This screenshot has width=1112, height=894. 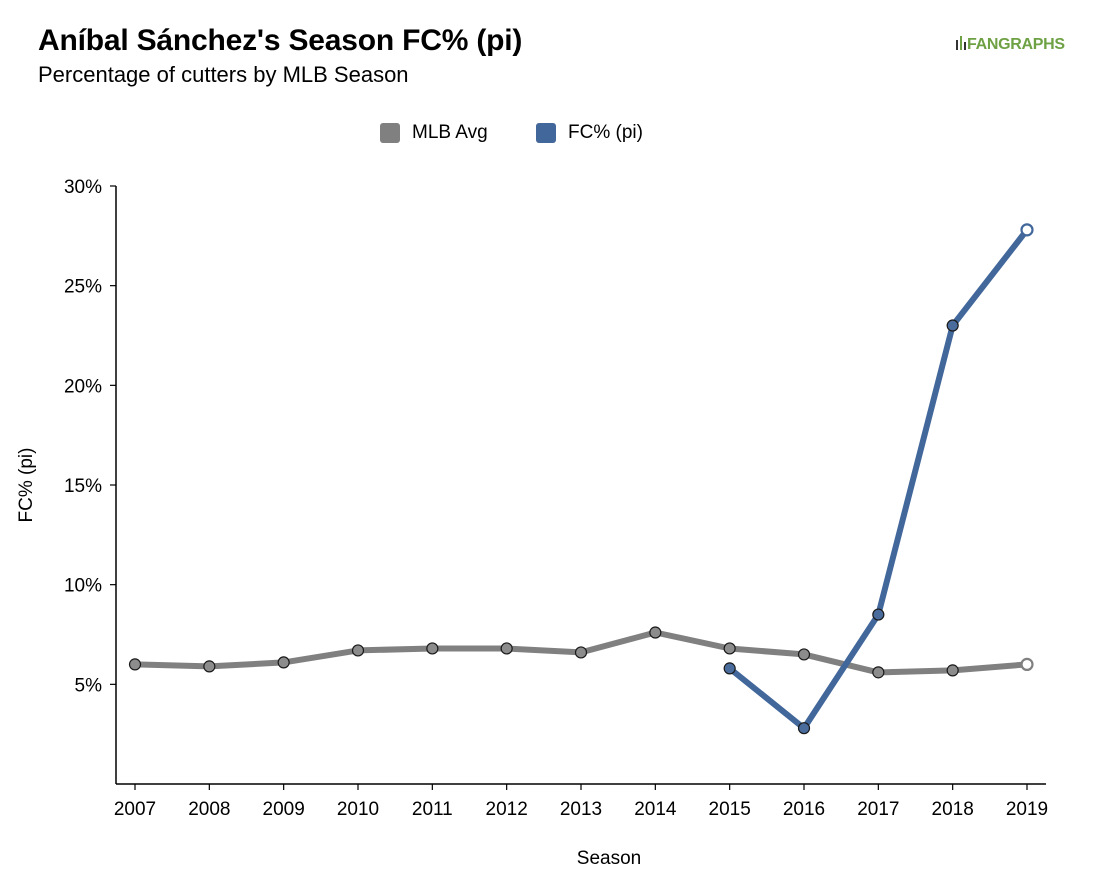 What do you see at coordinates (83, 486) in the screenshot?
I see `y-tick-label: 15%` at bounding box center [83, 486].